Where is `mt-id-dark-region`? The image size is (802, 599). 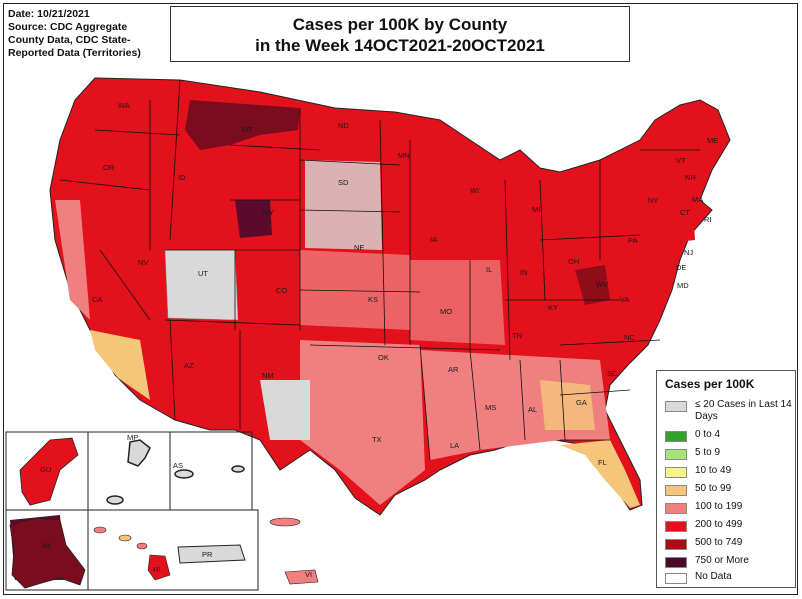 mt-id-dark-region is located at coordinates (242, 125).